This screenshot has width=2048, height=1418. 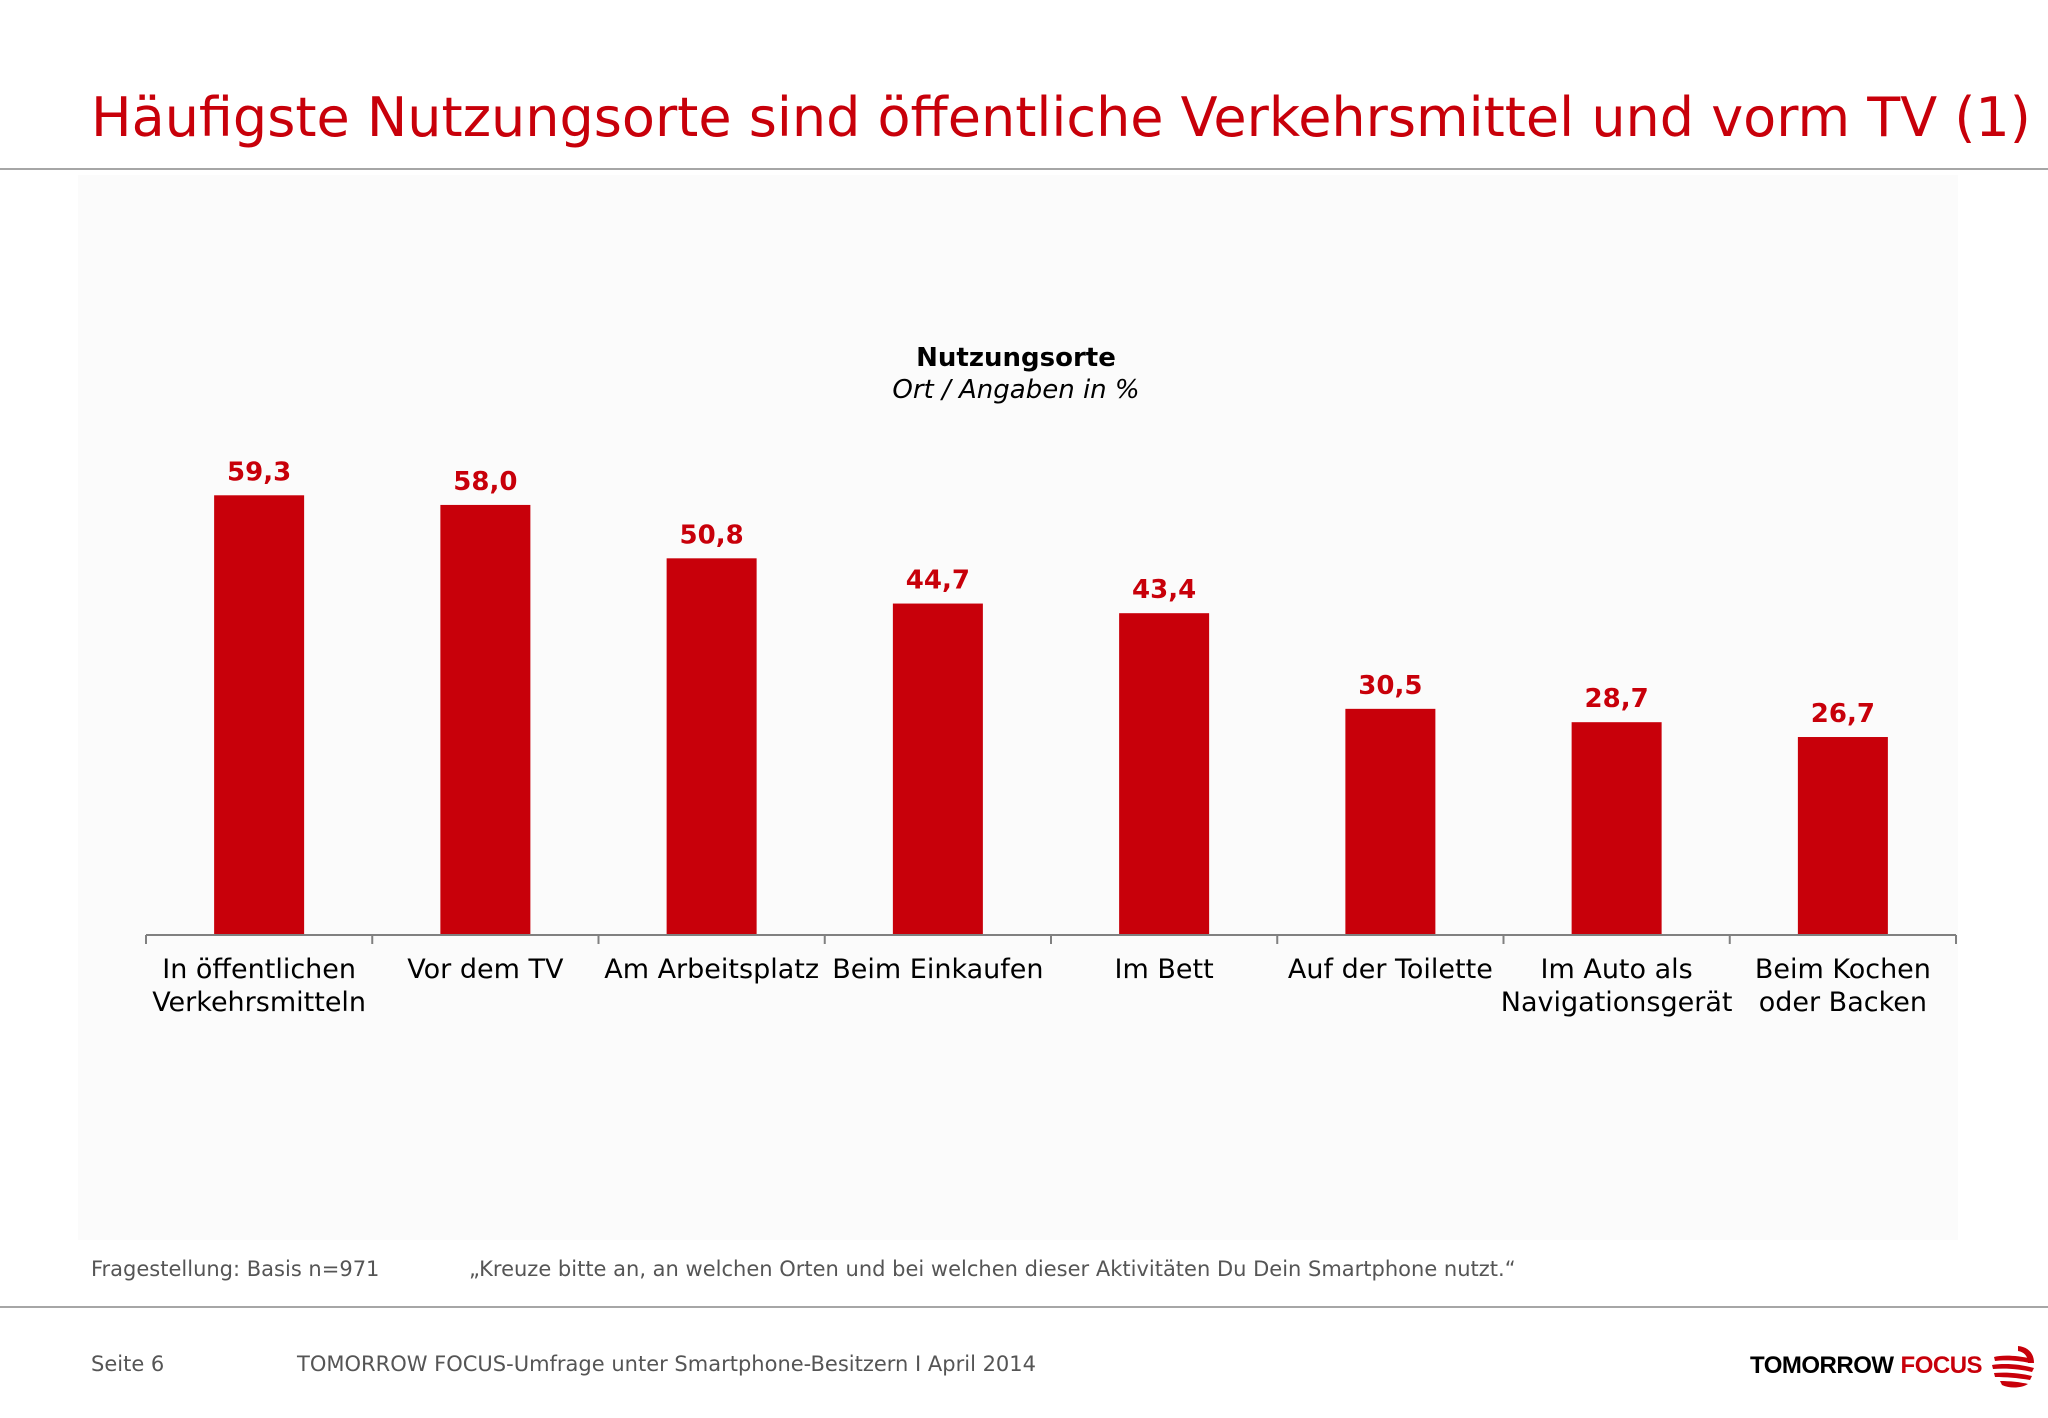 I want to click on category-label: Im Auto als, so click(x=1617, y=969).